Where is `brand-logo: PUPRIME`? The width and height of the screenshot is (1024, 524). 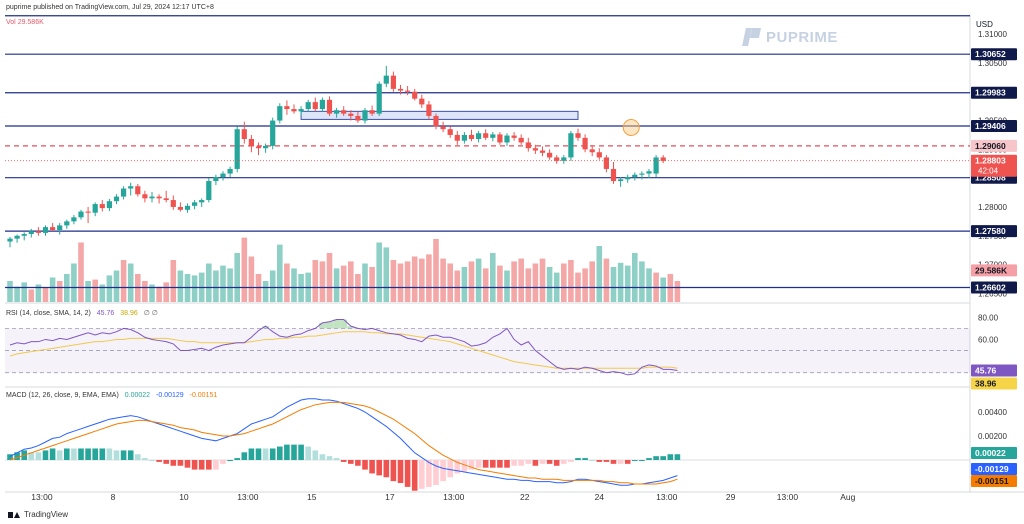
brand-logo: PUPRIME is located at coordinates (791, 37).